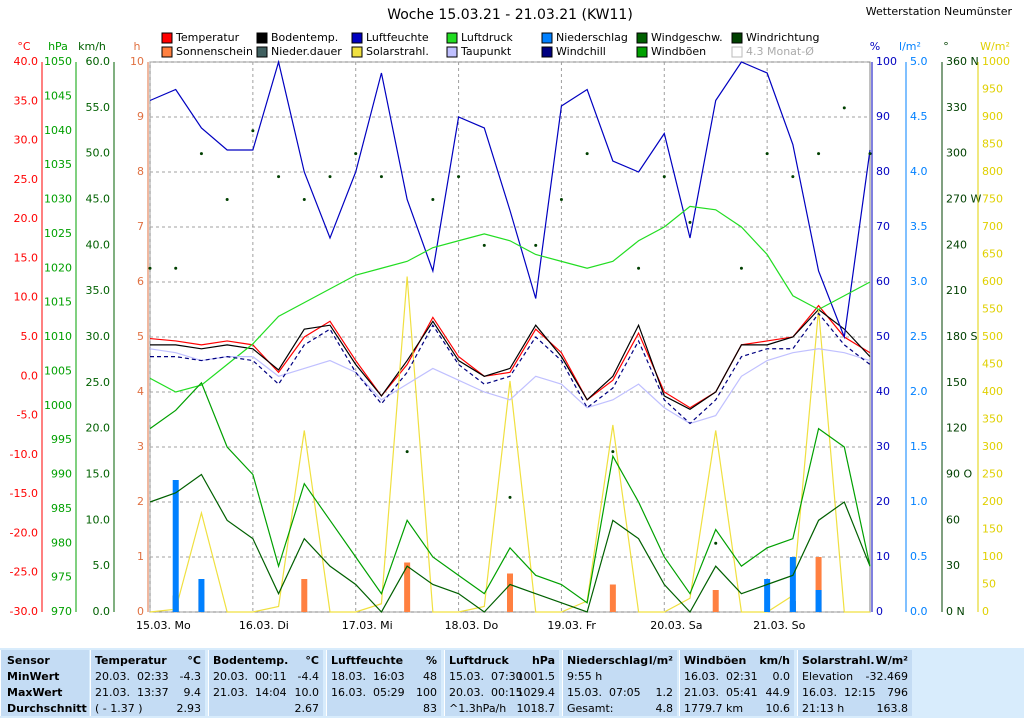 The height and width of the screenshot is (718, 1024). I want to click on y-tick-label: 90 O, so click(959, 474).